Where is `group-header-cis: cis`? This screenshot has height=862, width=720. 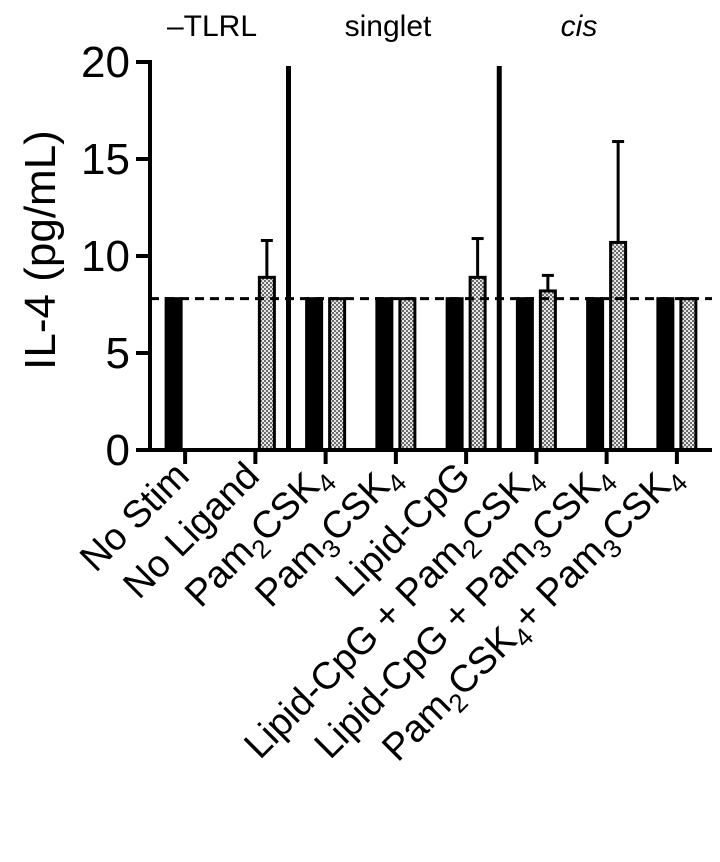 group-header-cis: cis is located at coordinates (579, 26).